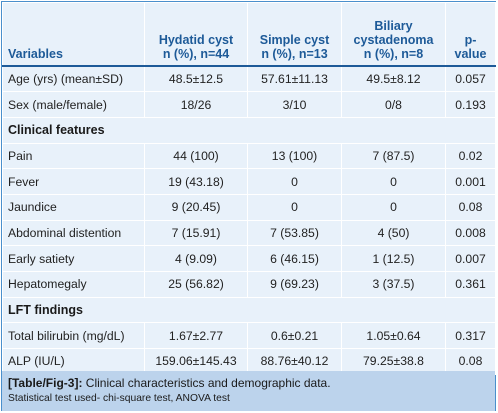 This screenshot has height=413, width=498. I want to click on row-label: Pain, so click(73, 156).